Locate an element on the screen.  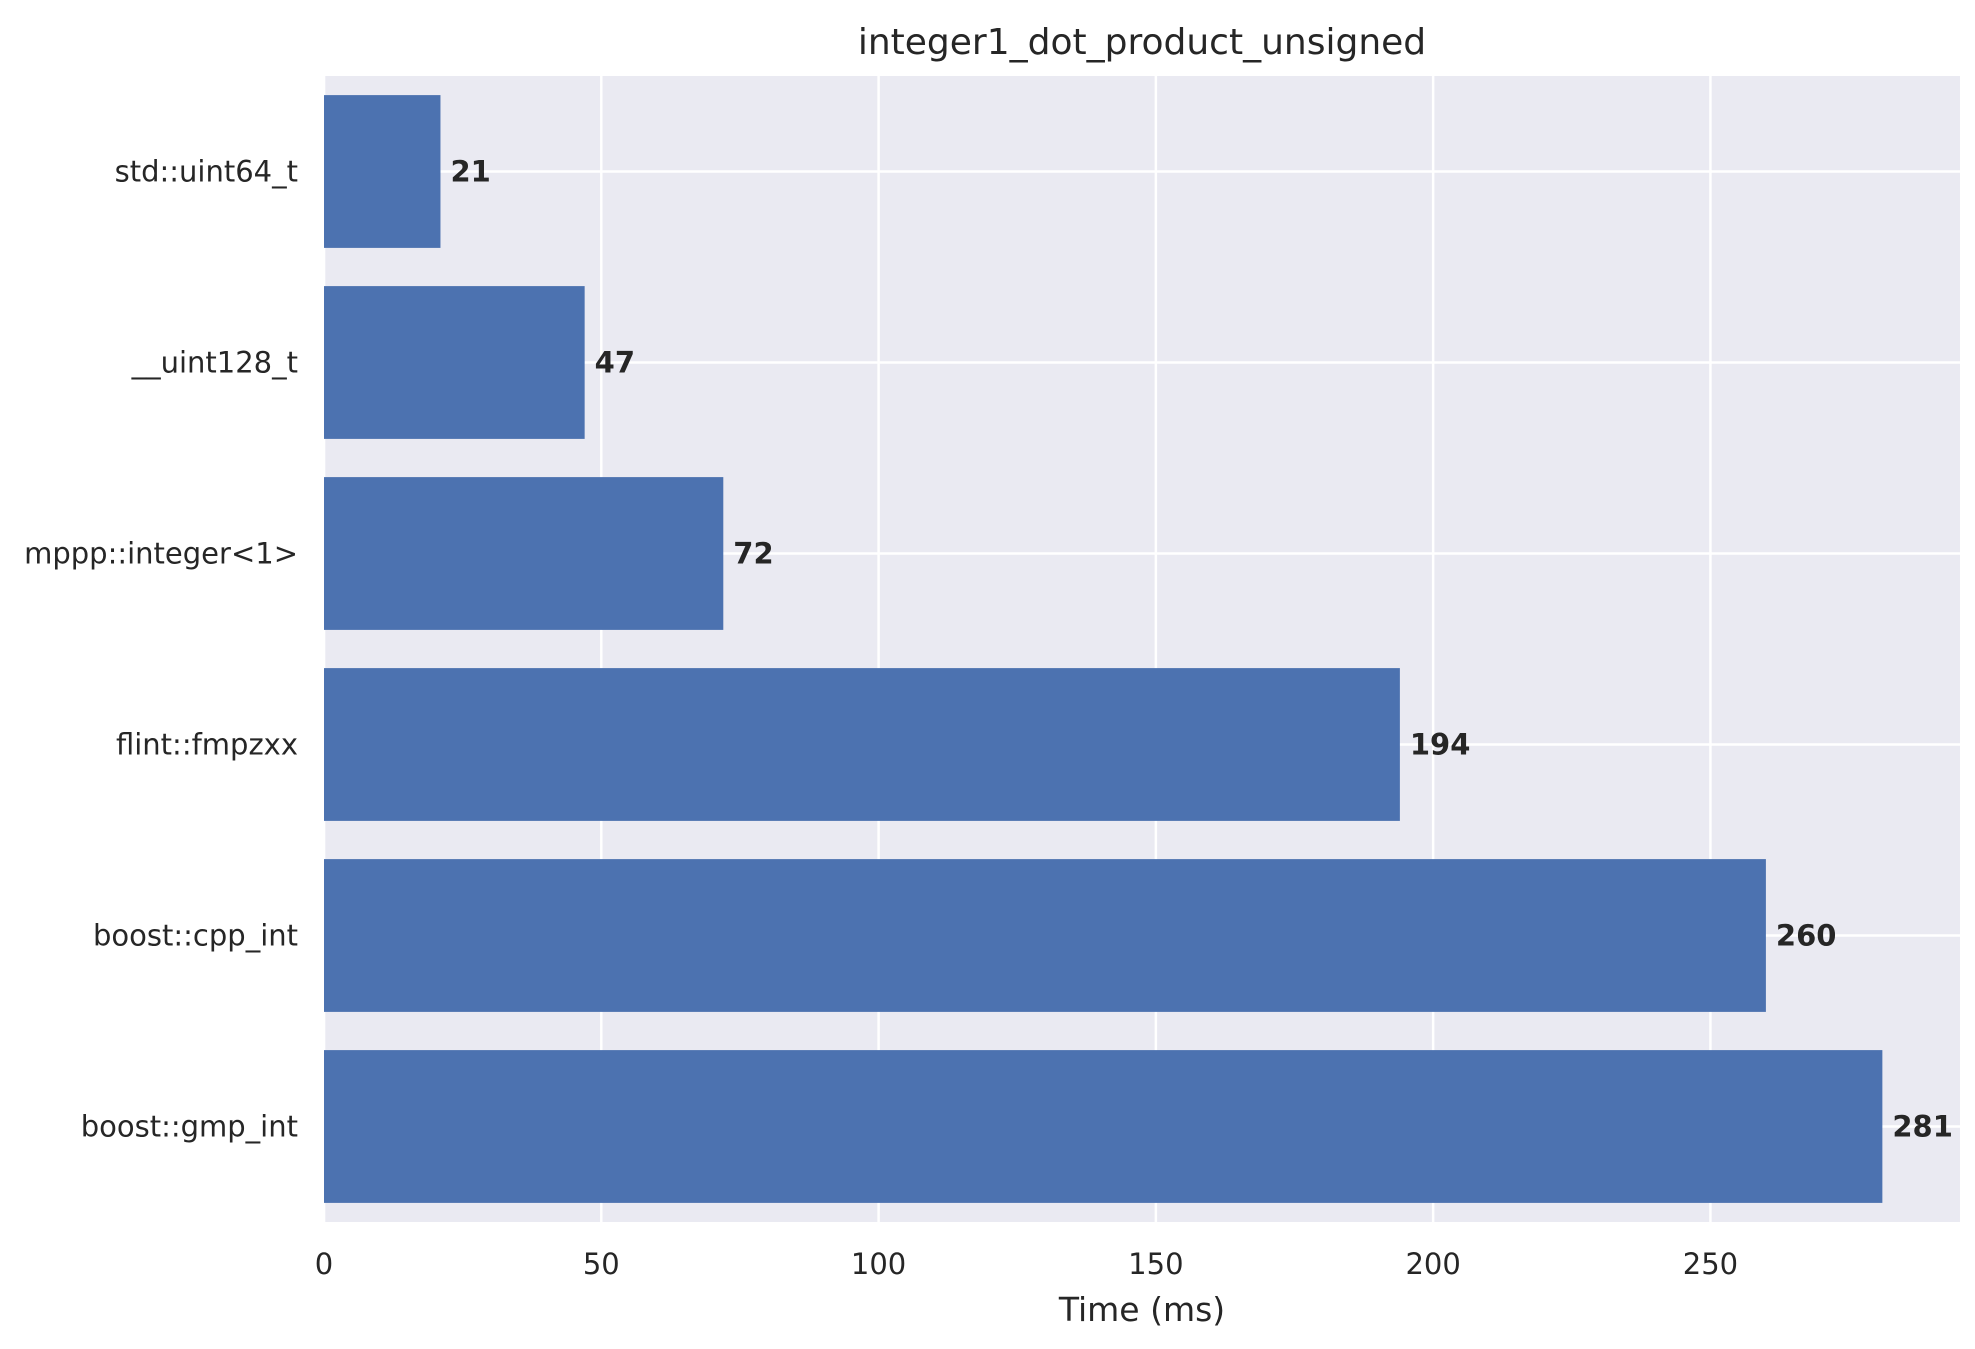
y-tick-label: boost::gmp_int is located at coordinates (189, 1127).